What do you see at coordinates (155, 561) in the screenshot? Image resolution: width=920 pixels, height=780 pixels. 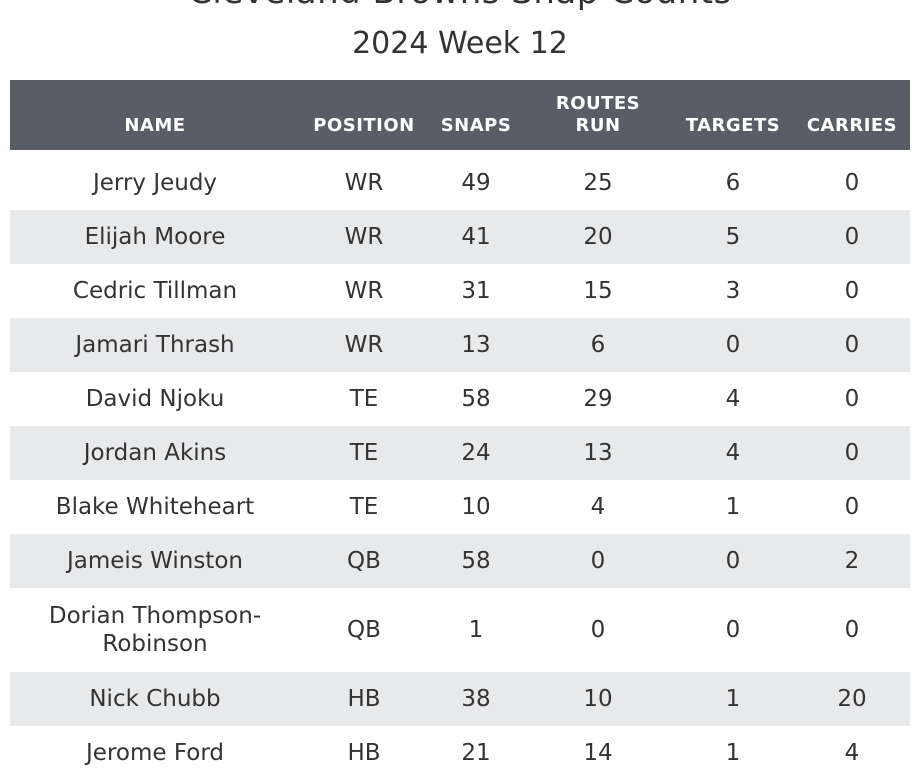 I see `cell-name: Jameis Winston` at bounding box center [155, 561].